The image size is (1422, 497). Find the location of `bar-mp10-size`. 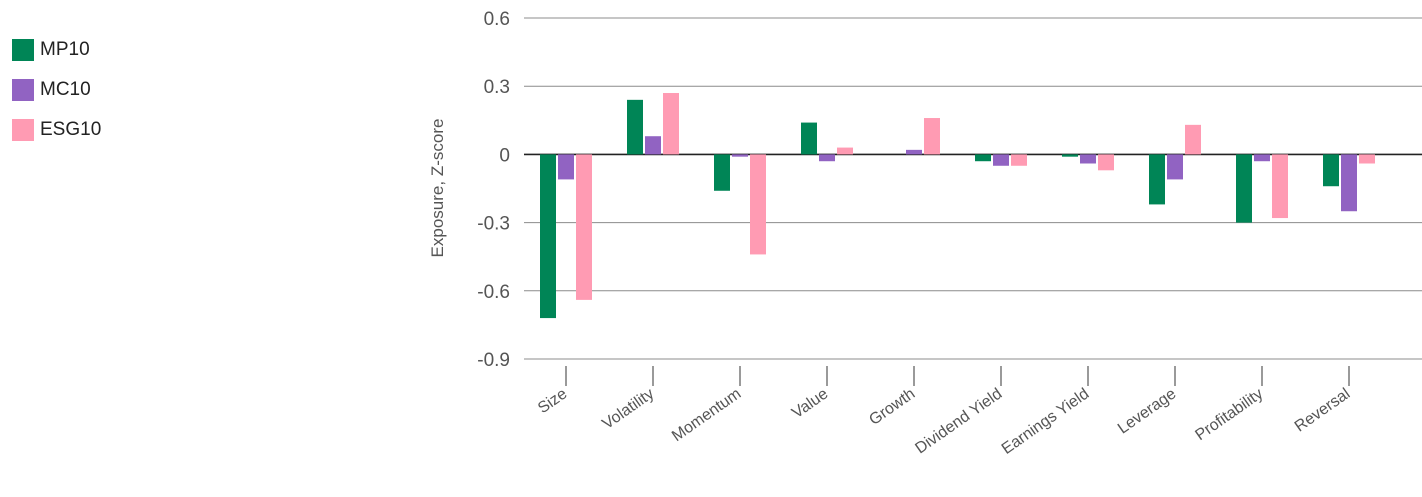

bar-mp10-size is located at coordinates (548, 236).